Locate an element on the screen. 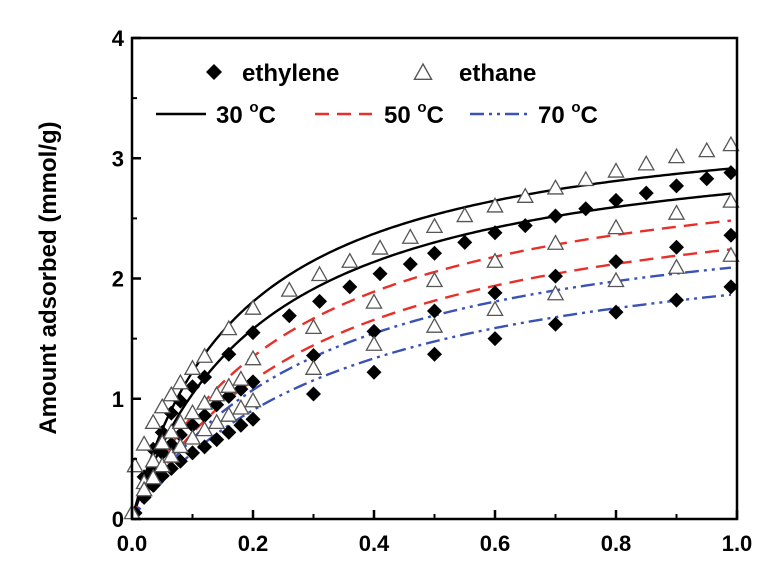 This screenshot has width=775, height=577. x-tick-label: 0.4 is located at coordinates (374, 543).